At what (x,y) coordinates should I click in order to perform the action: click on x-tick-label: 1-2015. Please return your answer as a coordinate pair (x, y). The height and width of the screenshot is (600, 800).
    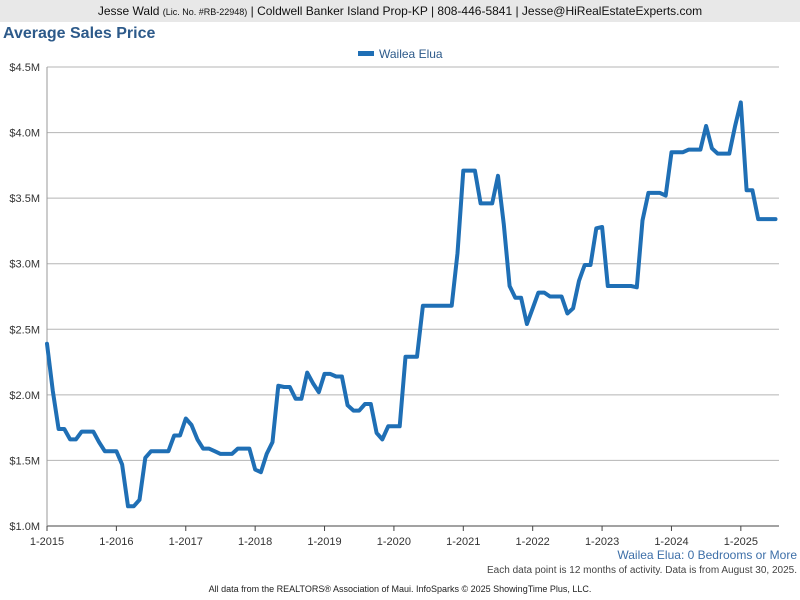
    Looking at the image, I should click on (47, 542).